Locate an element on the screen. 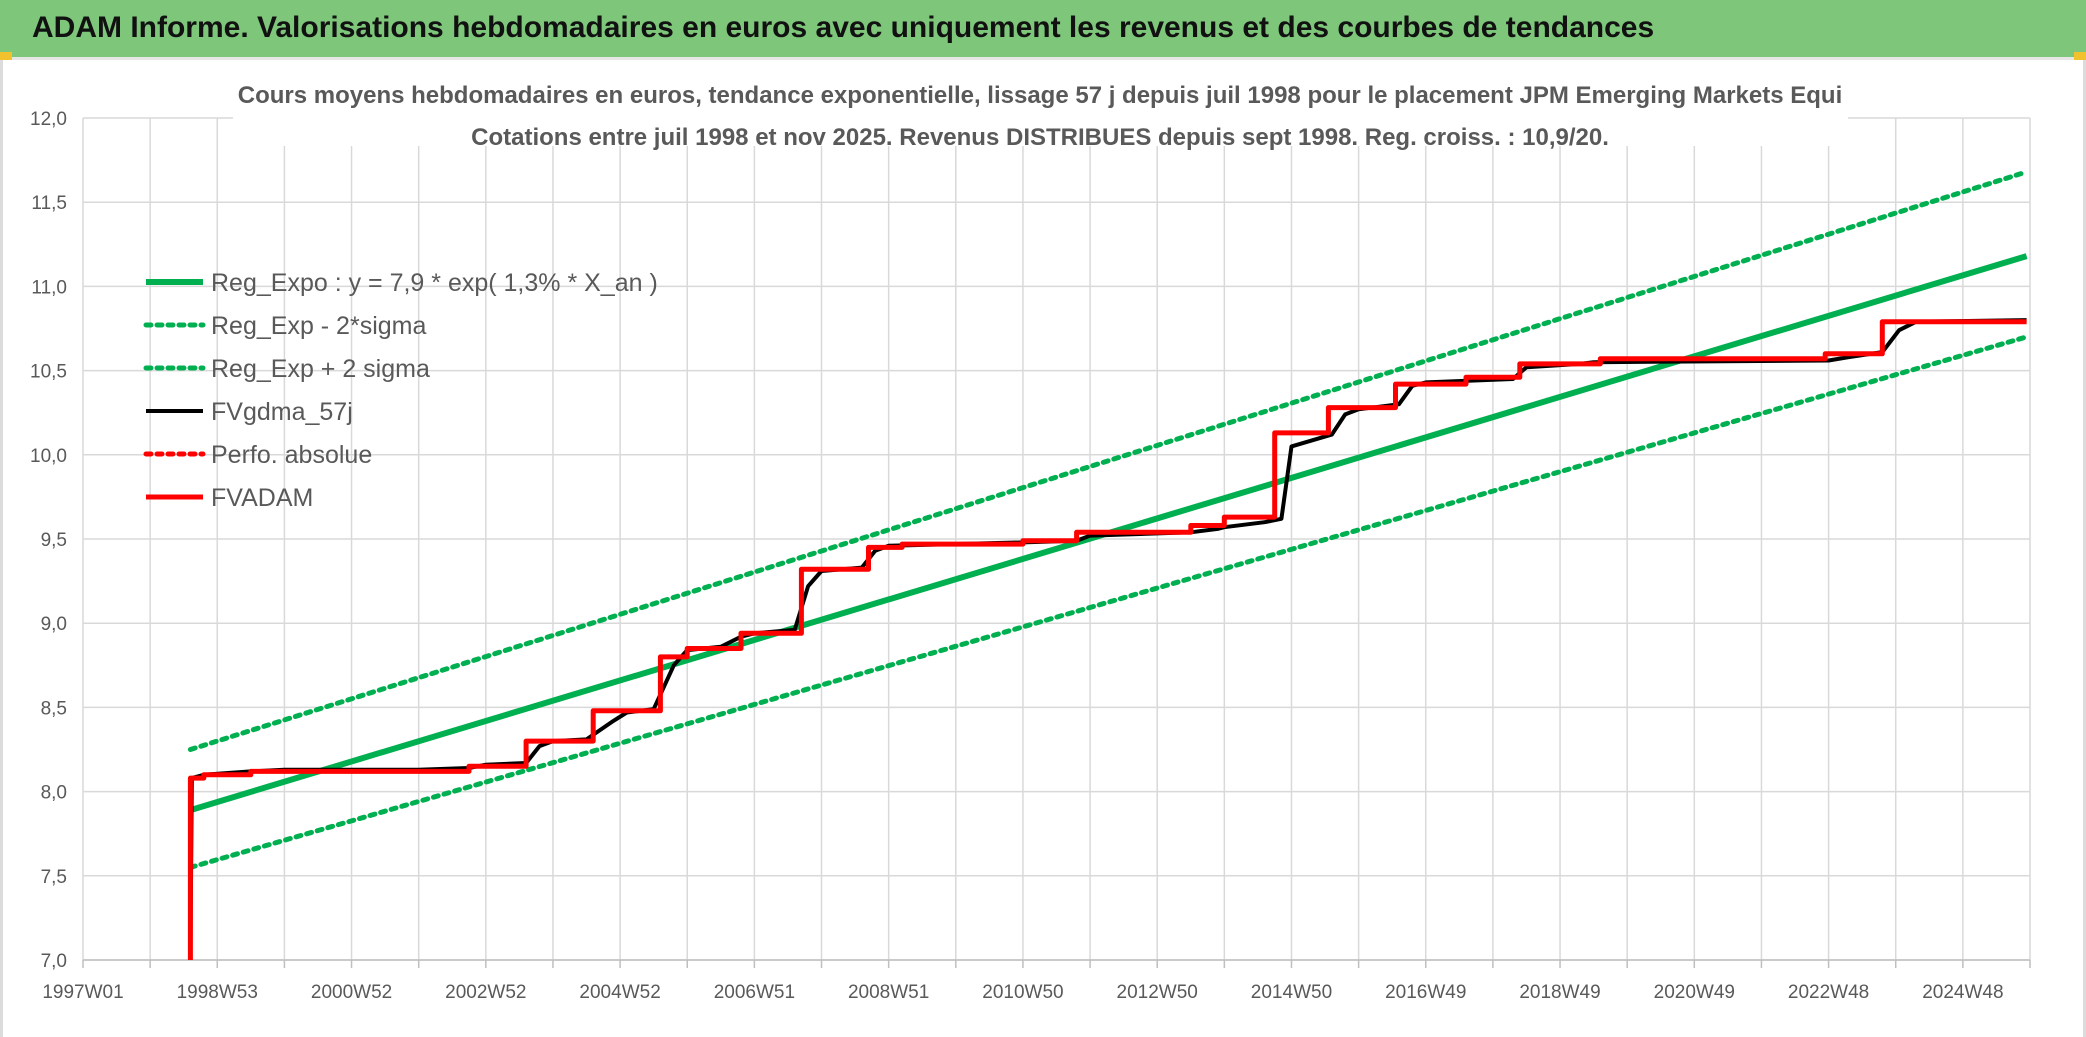 The width and height of the screenshot is (2086, 1037). legend-entry-label: FVgdma_57j is located at coordinates (282, 412).